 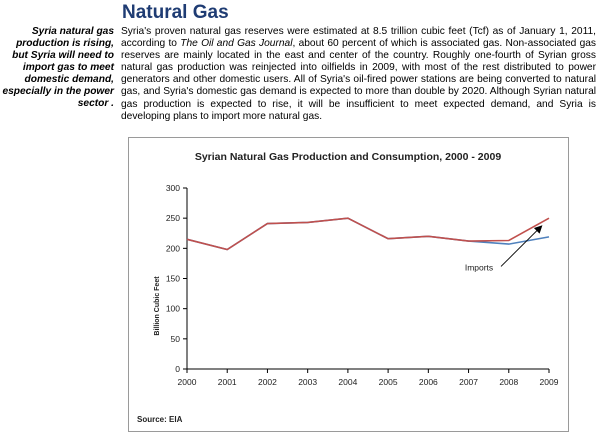 I want to click on x-tick-label: 2008, so click(x=508, y=382).